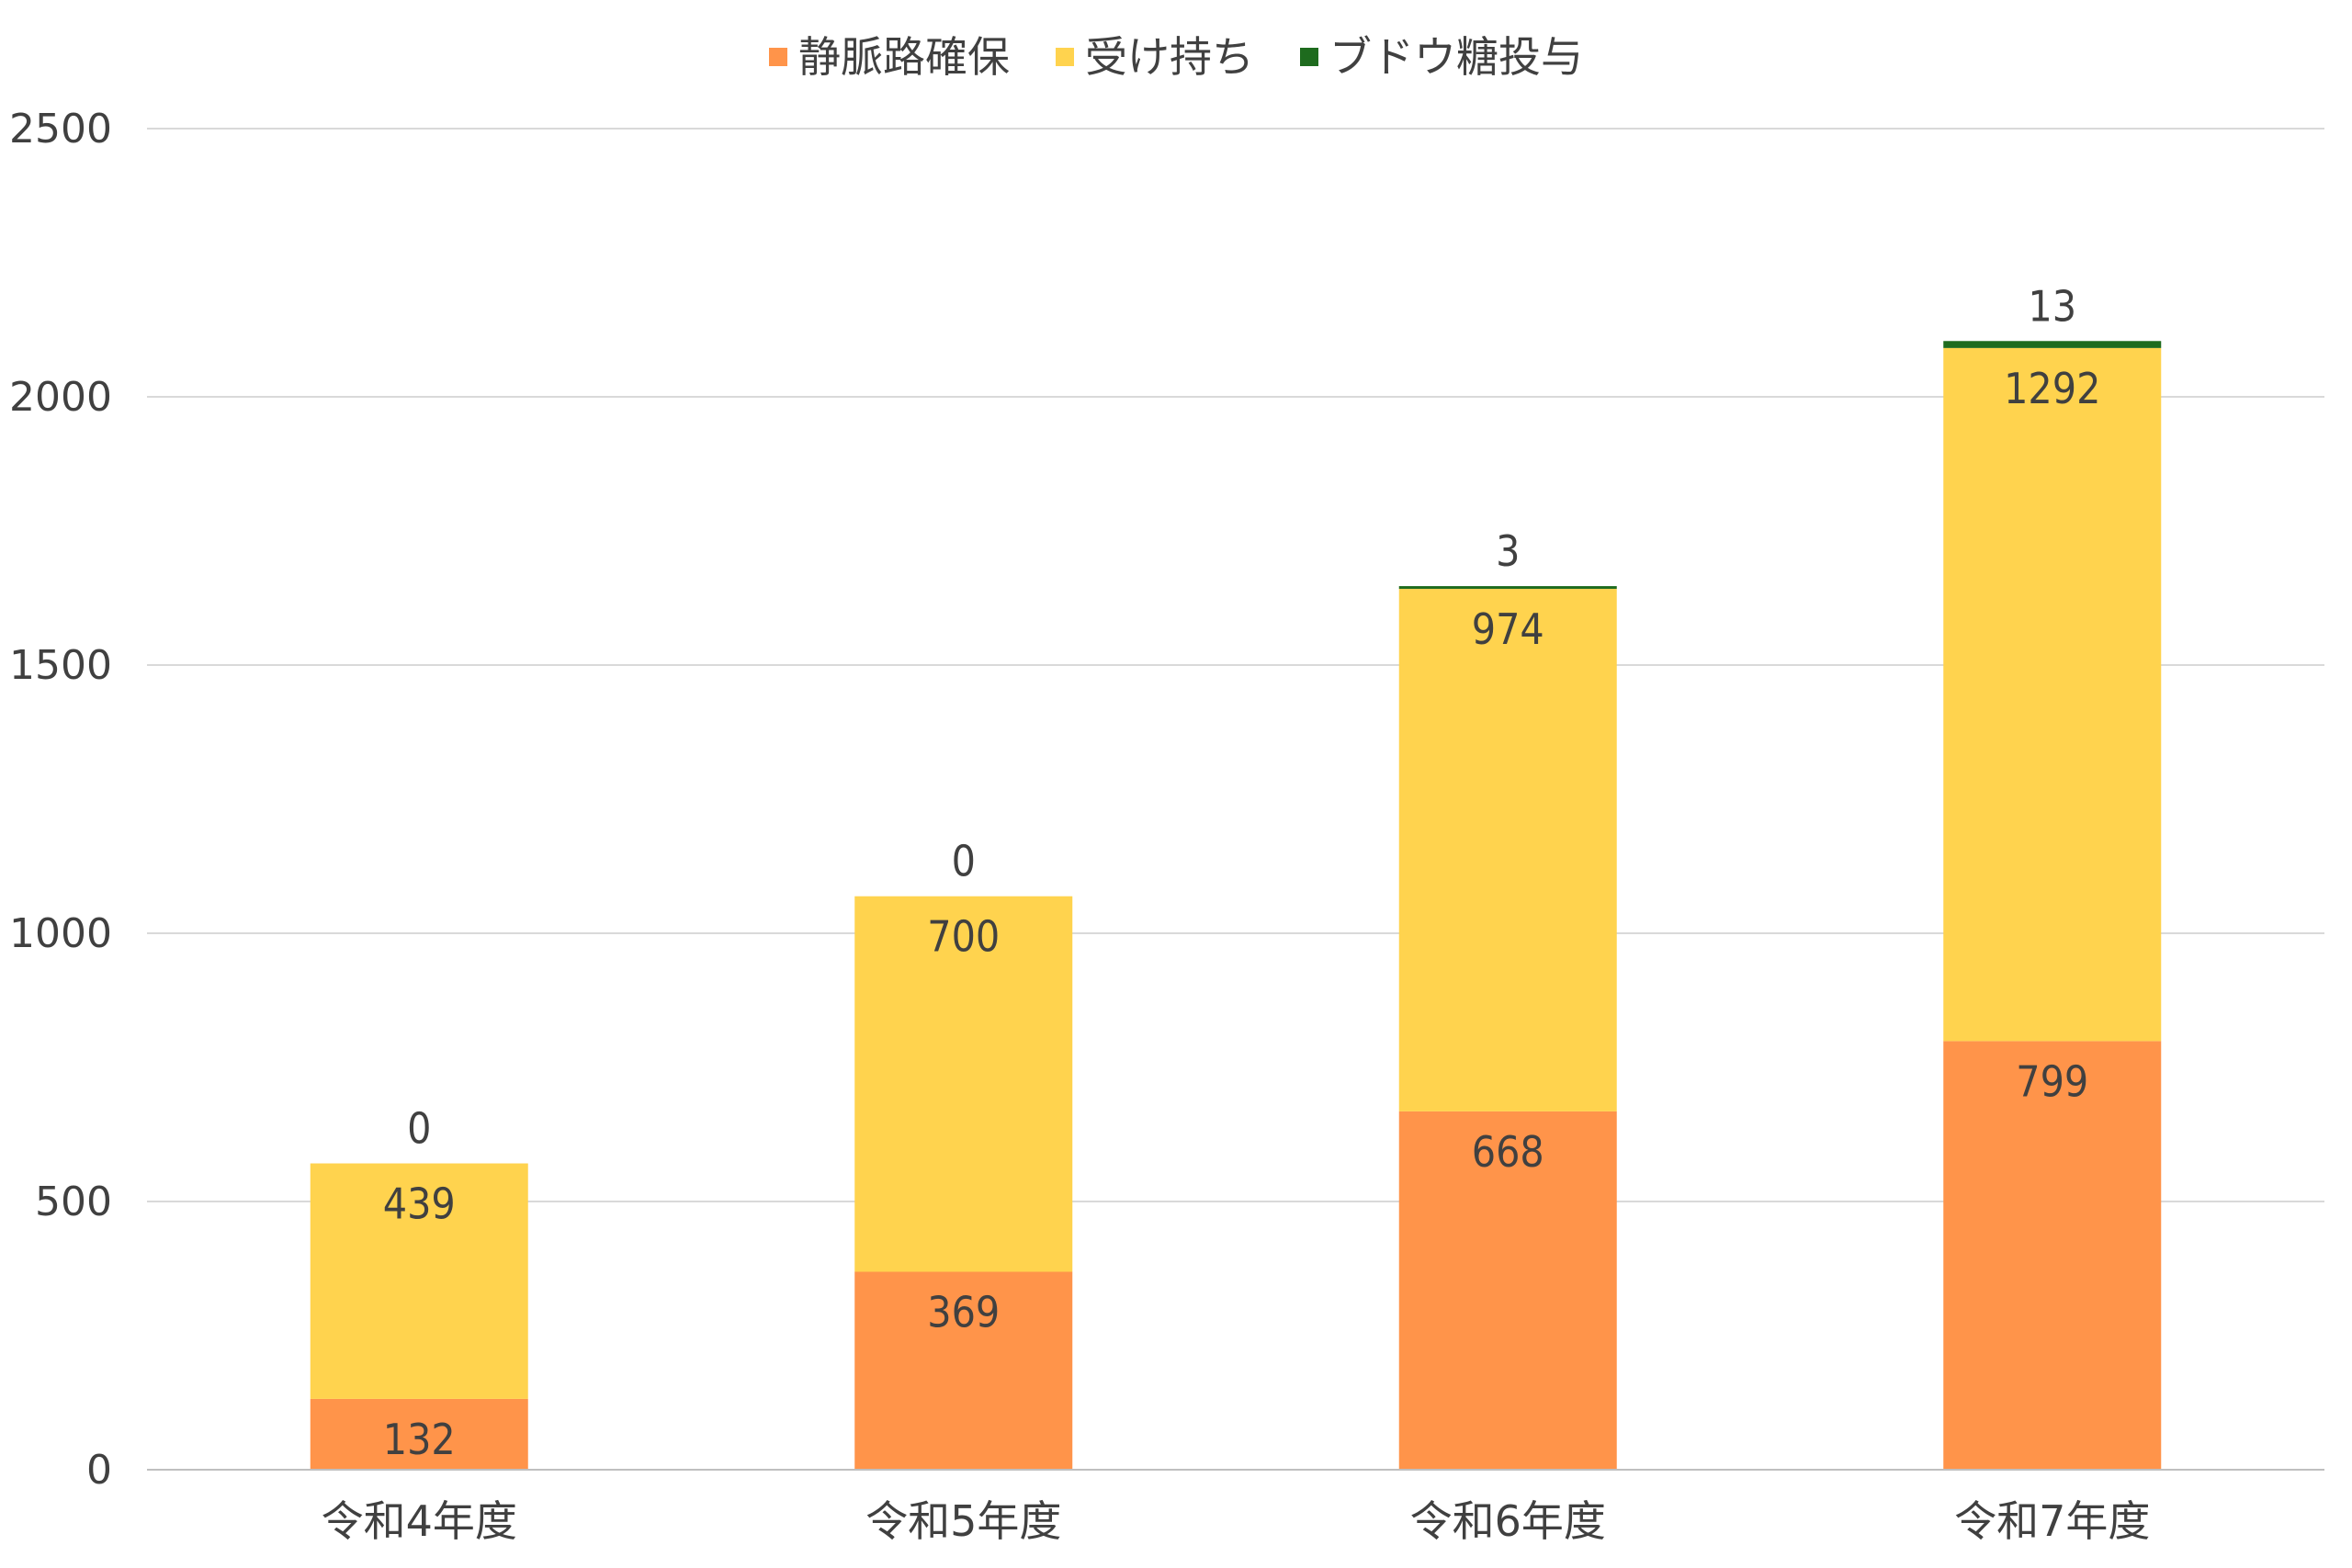 The width and height of the screenshot is (2352, 1568). I want to click on x-tick-label: 令和4年度, so click(419, 1521).